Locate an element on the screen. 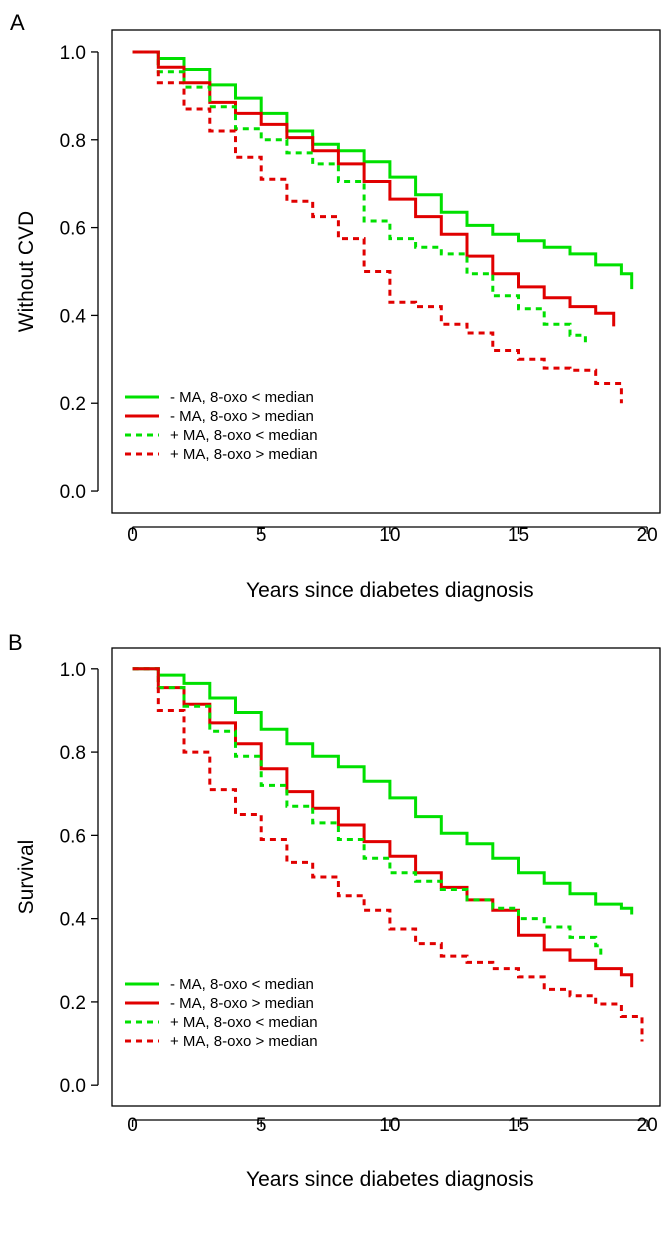 The width and height of the screenshot is (665, 1234). y-axis-label: Survival is located at coordinates (26, 877).